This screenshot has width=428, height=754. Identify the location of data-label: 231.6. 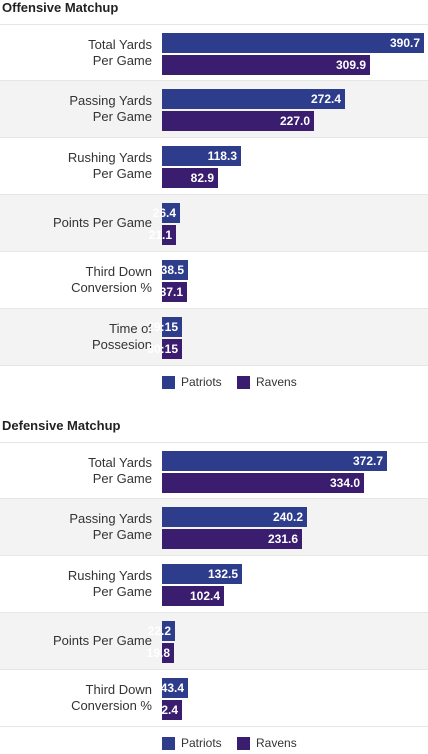
(282, 539).